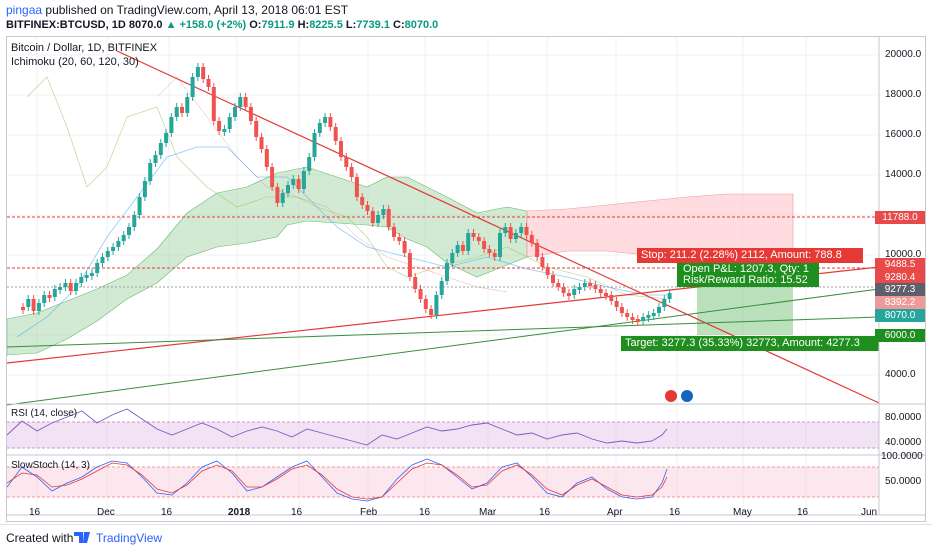  I want to click on author-link: pingaa, so click(24, 10).